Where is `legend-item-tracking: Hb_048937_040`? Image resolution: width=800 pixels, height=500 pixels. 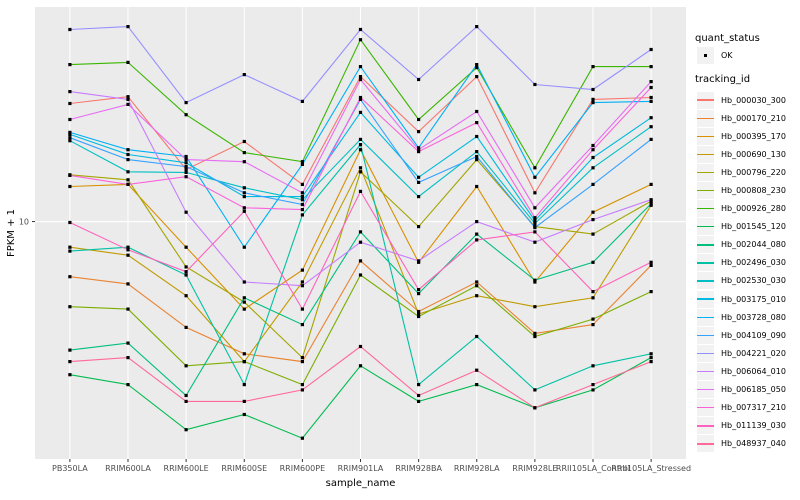
legend-item-tracking: Hb_048937_040 is located at coordinates (741, 444).